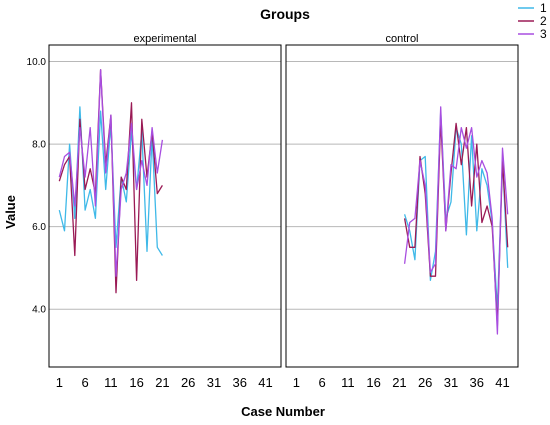 The image size is (550, 425). Describe the element at coordinates (39, 310) in the screenshot. I see `y-tick-label: 4.0` at that location.